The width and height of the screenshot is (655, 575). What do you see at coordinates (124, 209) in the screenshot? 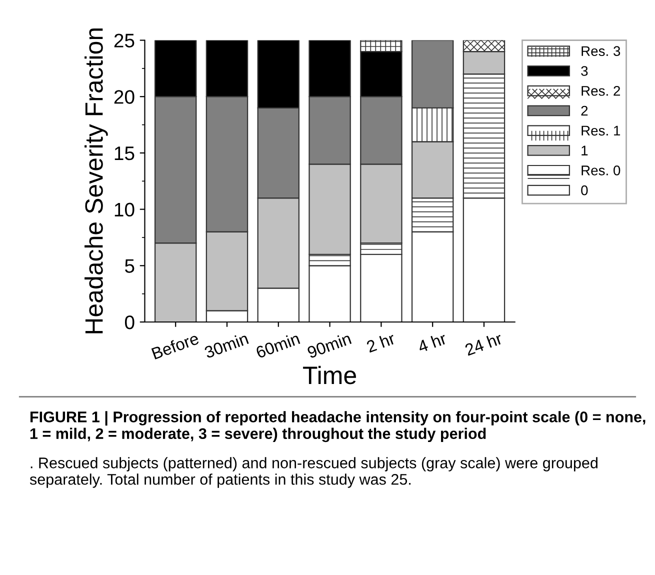
I see `y-tick-label: 10` at bounding box center [124, 209].